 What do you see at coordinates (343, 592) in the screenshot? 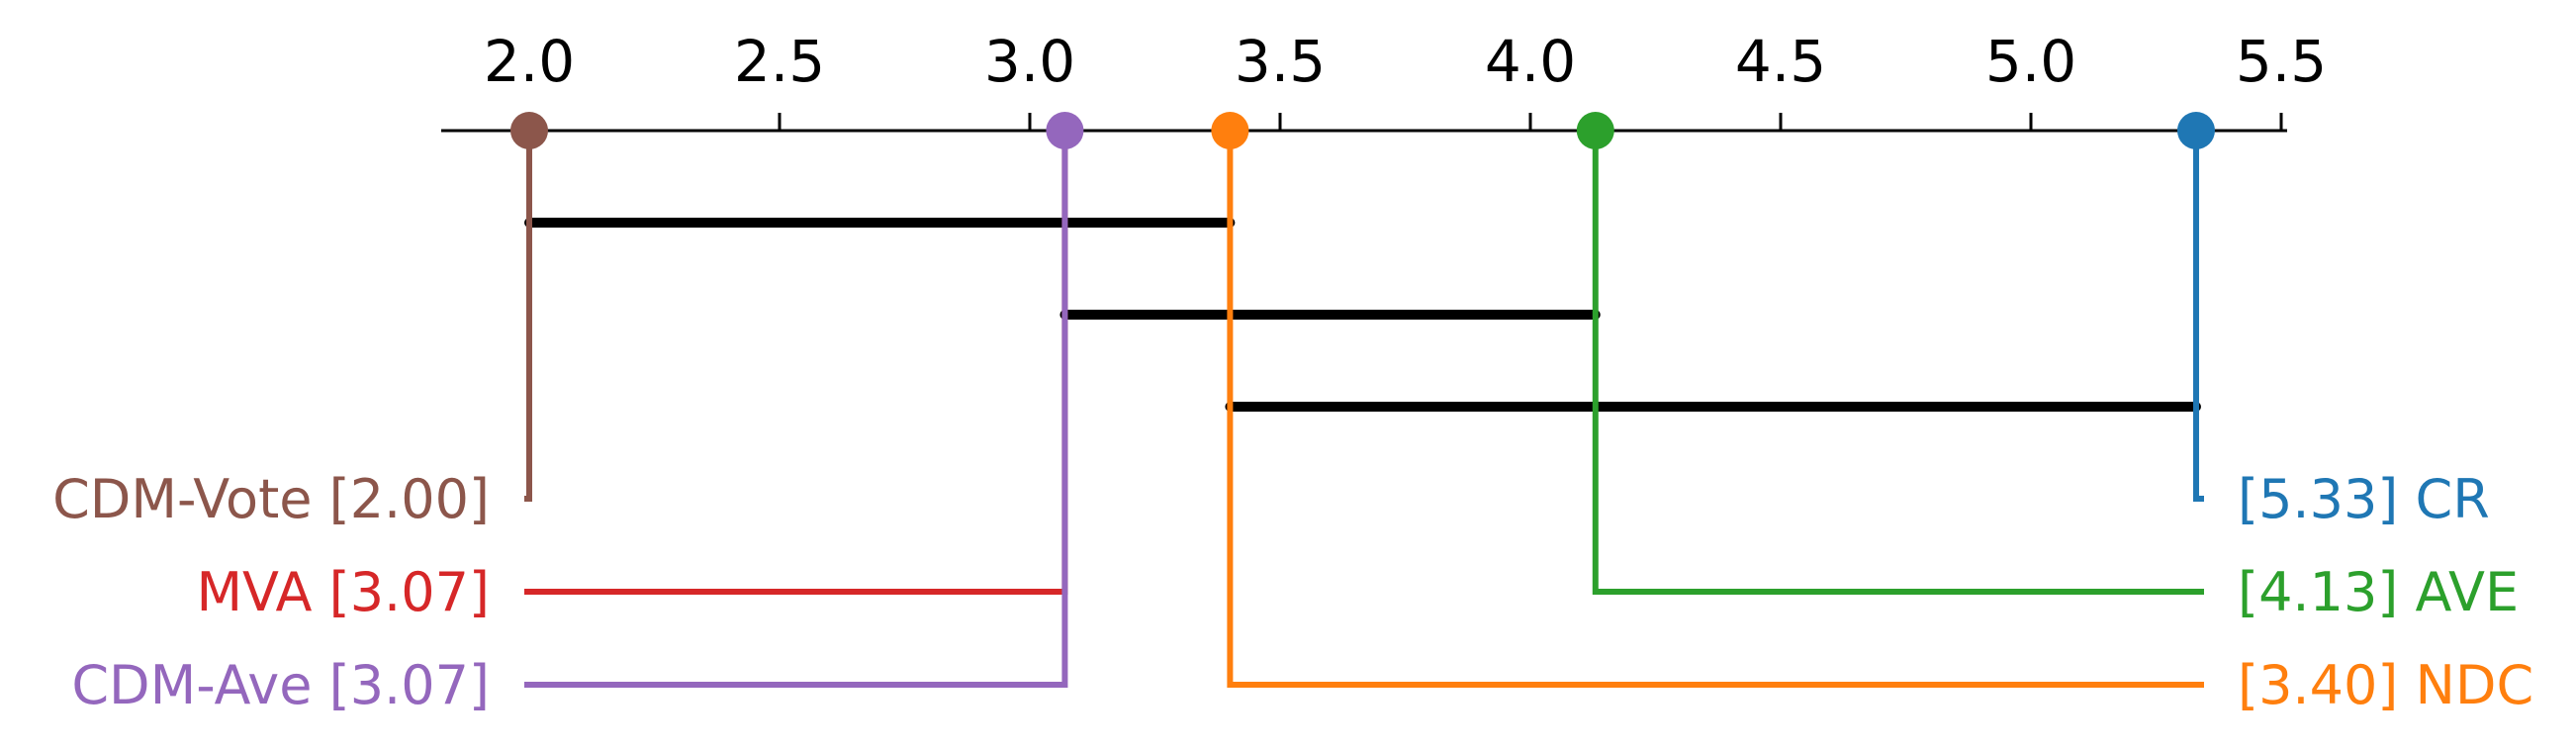
I see `method-label-mva: MVA [3.07]` at bounding box center [343, 592].